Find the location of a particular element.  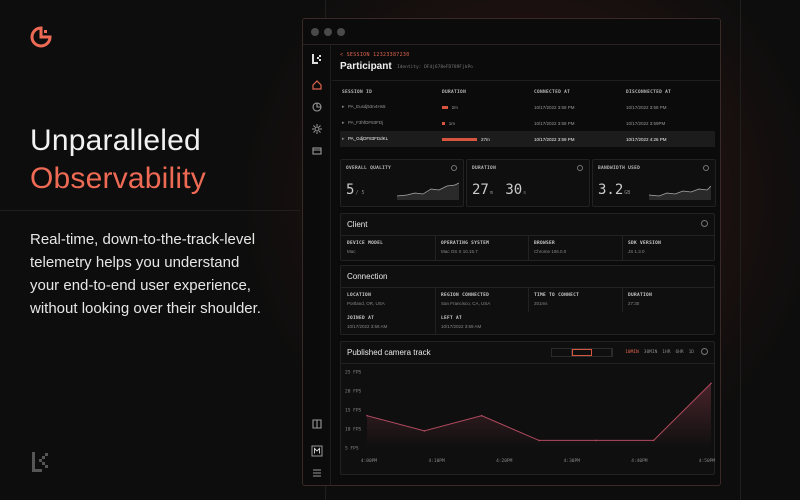

x-tick-label: 4:20PM is located at coordinates (504, 461).